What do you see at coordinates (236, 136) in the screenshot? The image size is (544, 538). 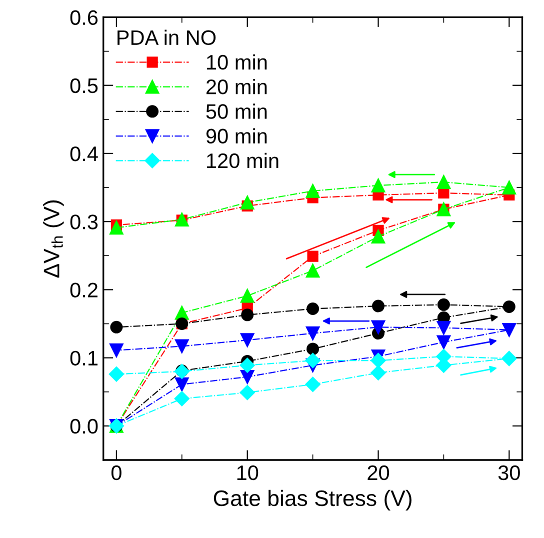 I see `legend-label: 90 min` at bounding box center [236, 136].